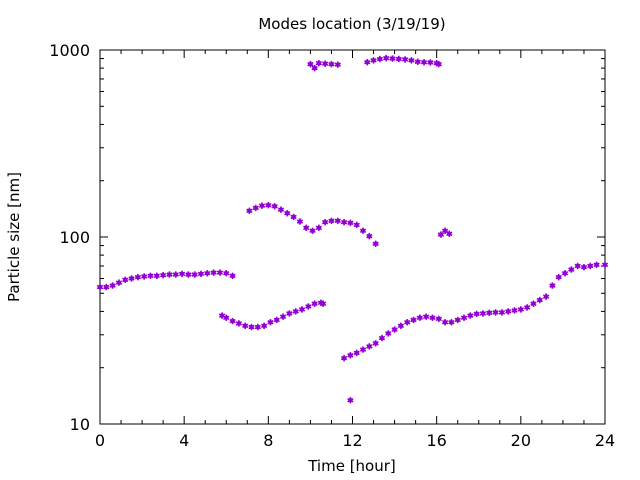 The width and height of the screenshot is (640, 480). What do you see at coordinates (351, 24) in the screenshot?
I see `chart-title: Modes location (3/19/19)` at bounding box center [351, 24].